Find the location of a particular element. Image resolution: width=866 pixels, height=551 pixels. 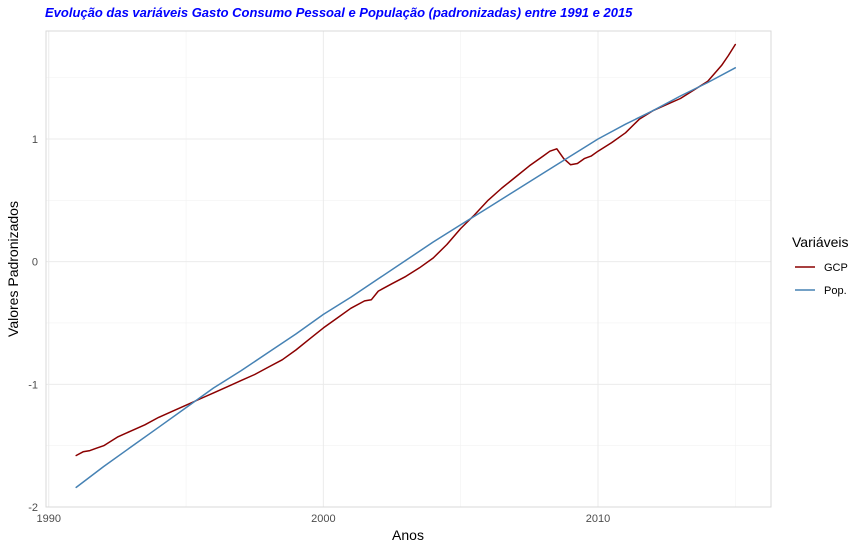

legend: Variáveis GCP Pop. is located at coordinates (820, 265).